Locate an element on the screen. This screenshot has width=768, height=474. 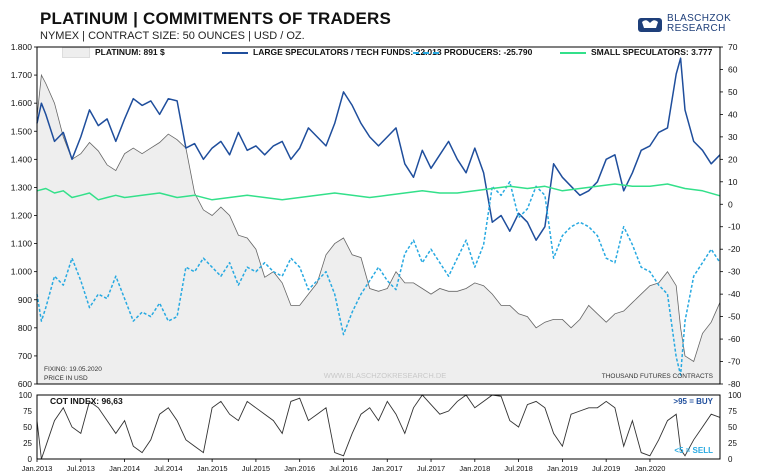
x-axis-tick-label: Jan.2020 is located at coordinates (650, 468).